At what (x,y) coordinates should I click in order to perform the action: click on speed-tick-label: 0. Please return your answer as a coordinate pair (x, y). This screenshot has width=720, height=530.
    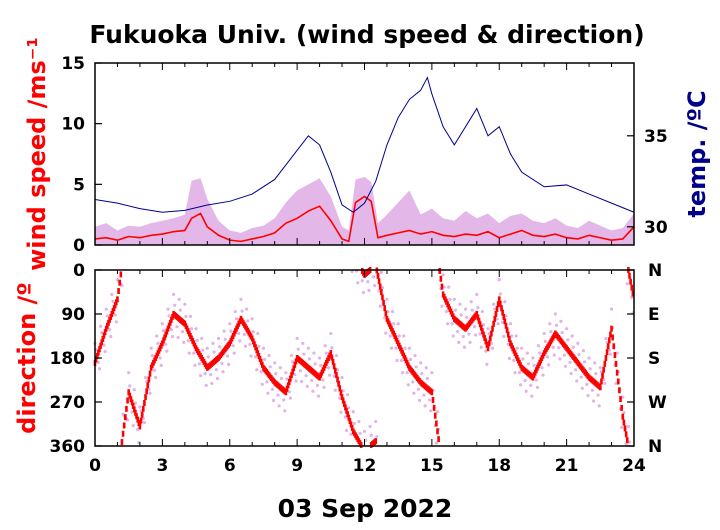
    Looking at the image, I should click on (79, 246).